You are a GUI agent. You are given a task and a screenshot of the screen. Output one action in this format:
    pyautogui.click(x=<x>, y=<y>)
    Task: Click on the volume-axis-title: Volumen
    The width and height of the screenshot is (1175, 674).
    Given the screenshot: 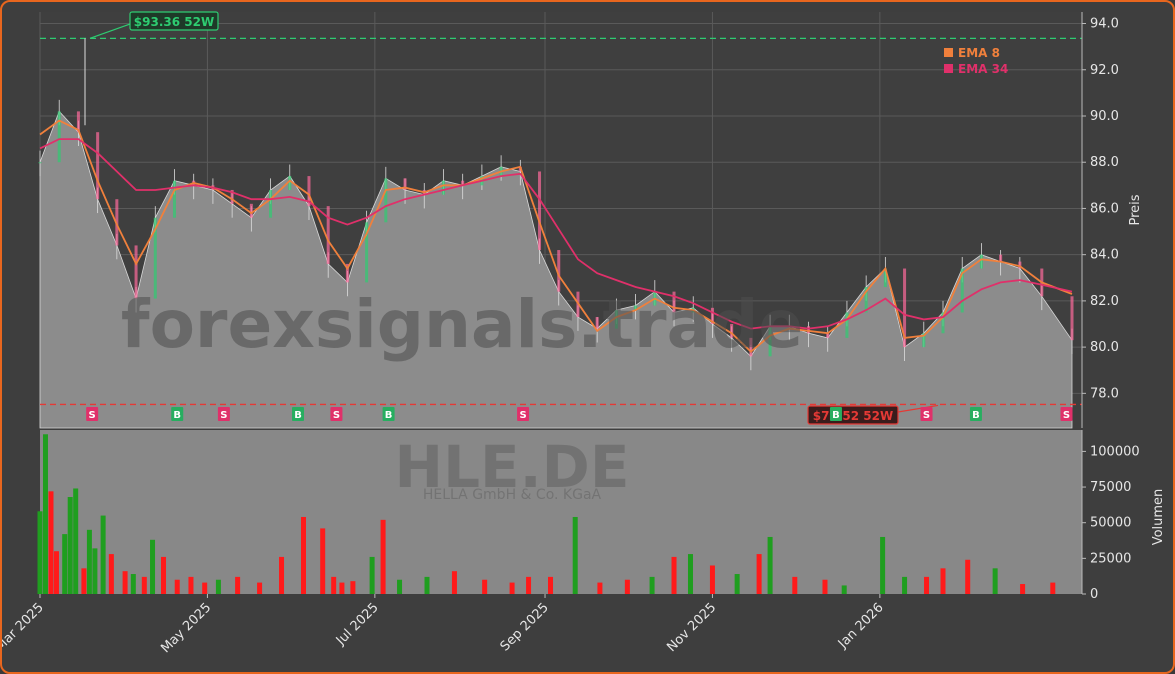 What is the action you would take?
    pyautogui.click(x=1158, y=517)
    